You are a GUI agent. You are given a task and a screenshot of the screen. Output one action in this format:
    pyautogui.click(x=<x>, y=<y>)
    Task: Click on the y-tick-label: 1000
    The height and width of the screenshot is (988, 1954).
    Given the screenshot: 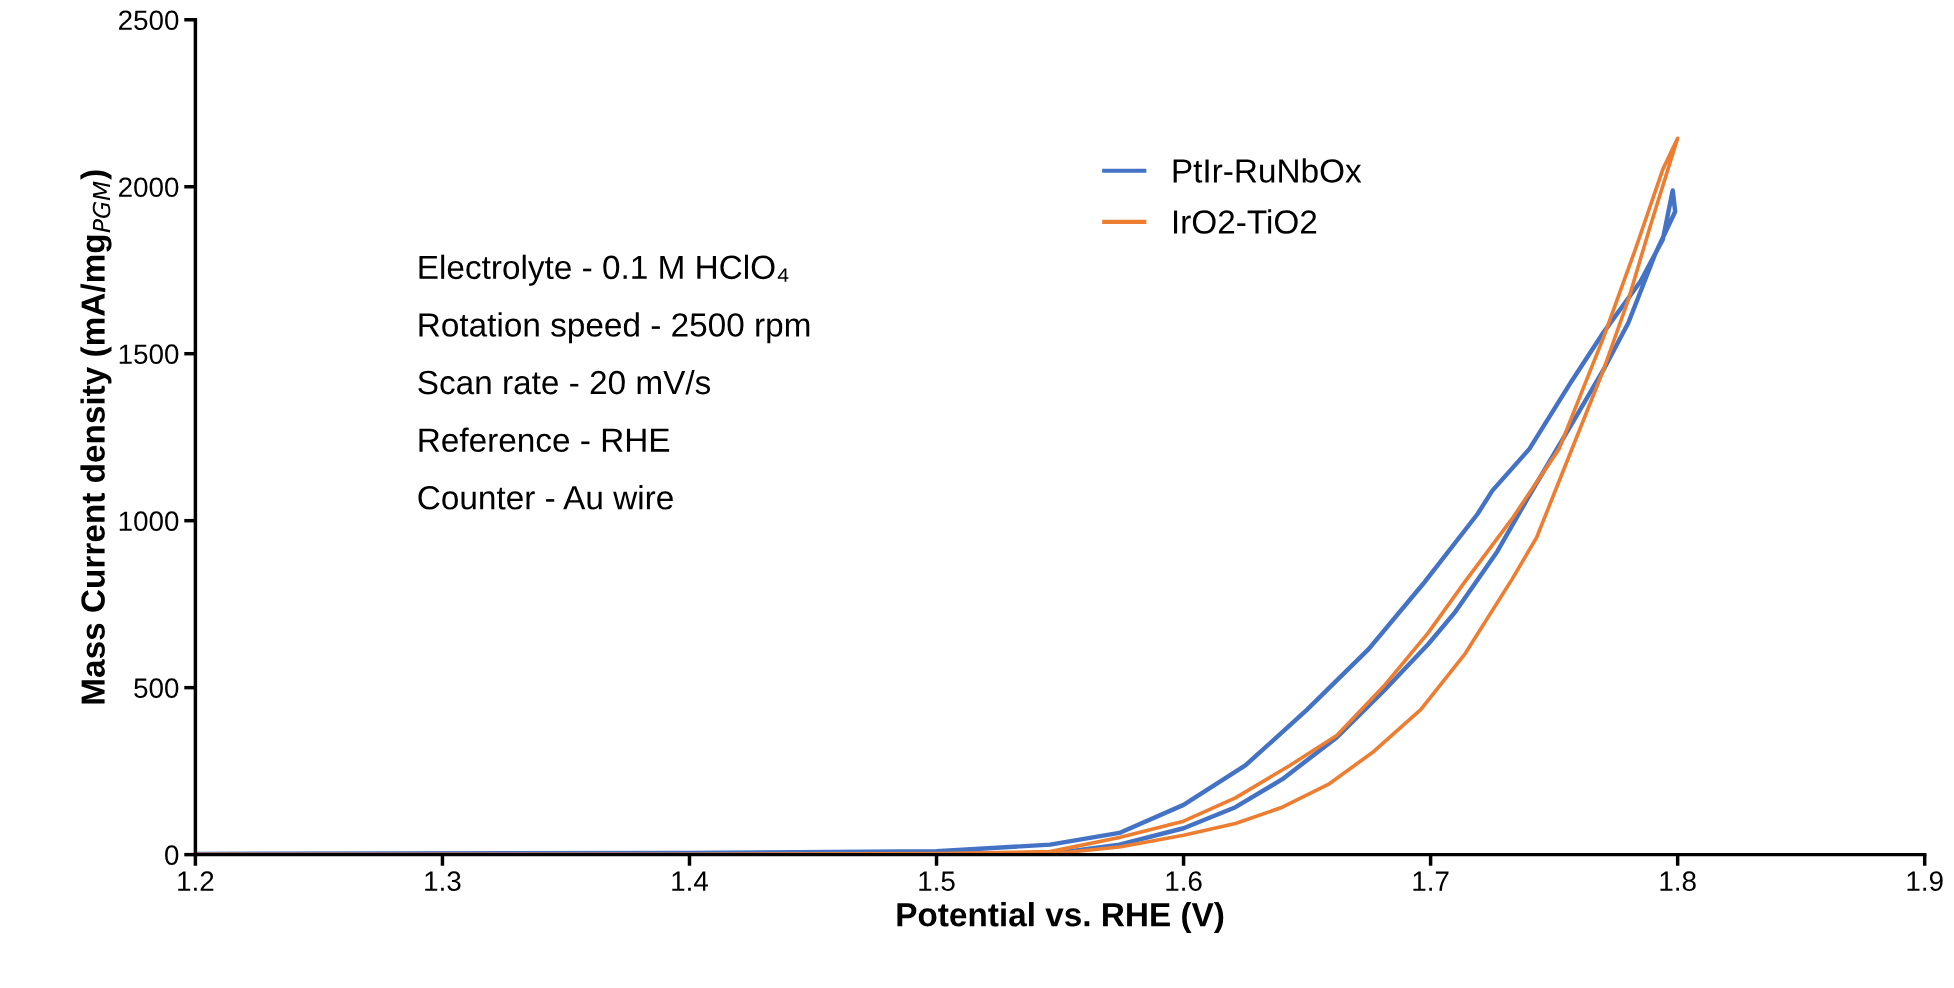 What is the action you would take?
    pyautogui.click(x=149, y=521)
    